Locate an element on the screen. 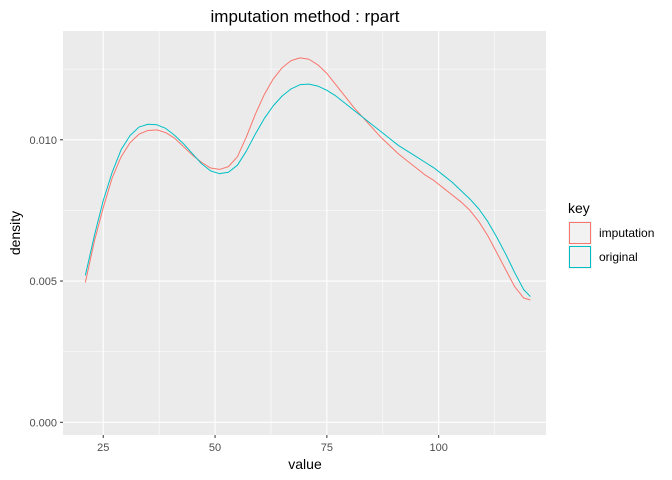  legend-key-imputation is located at coordinates (580, 233).